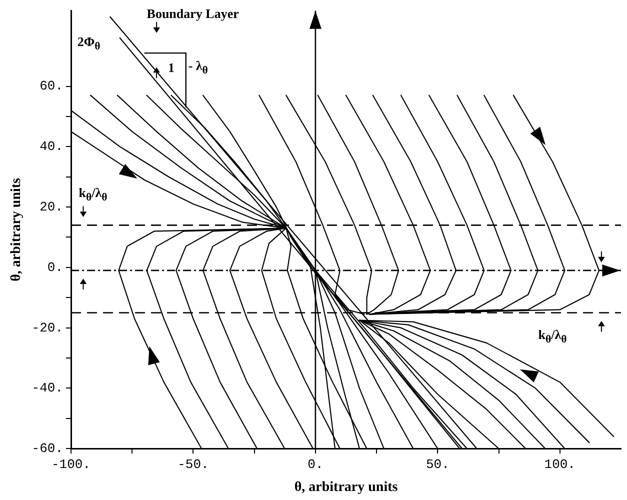  Describe the element at coordinates (48, 448) in the screenshot. I see `y-tick-label: -60.` at that location.